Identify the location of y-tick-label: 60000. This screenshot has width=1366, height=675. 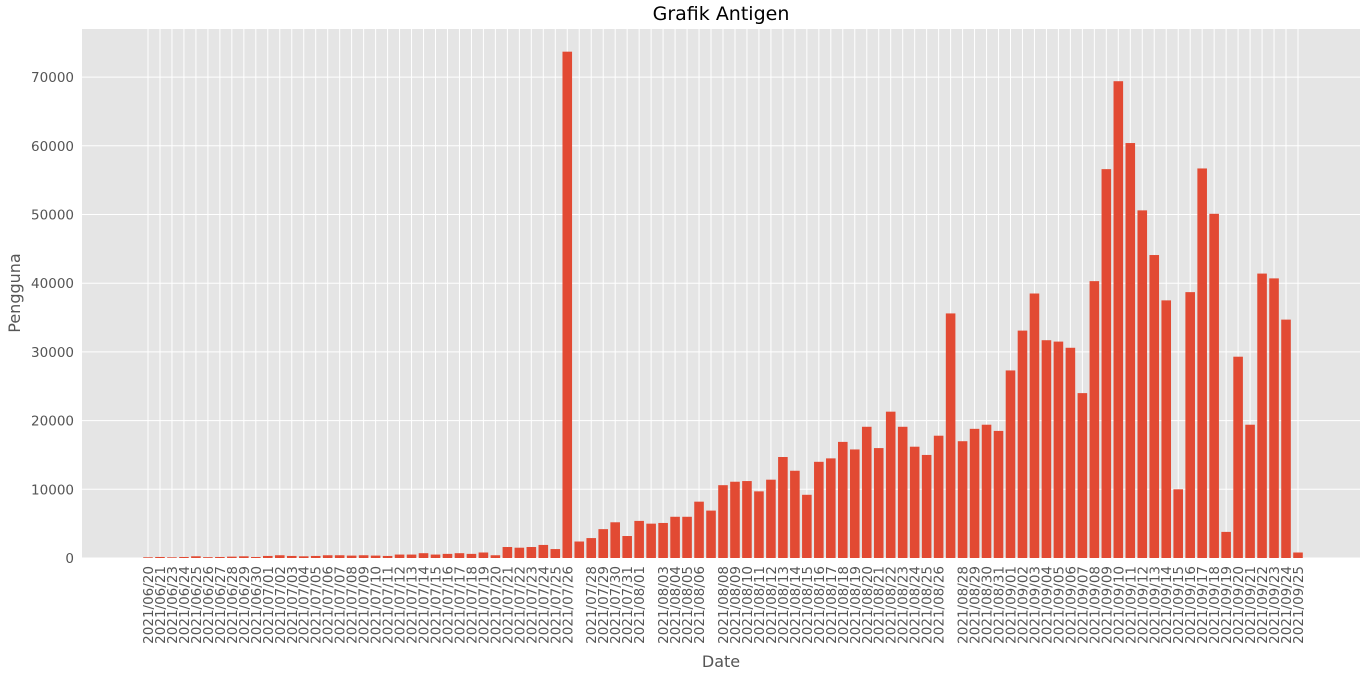
(52, 147).